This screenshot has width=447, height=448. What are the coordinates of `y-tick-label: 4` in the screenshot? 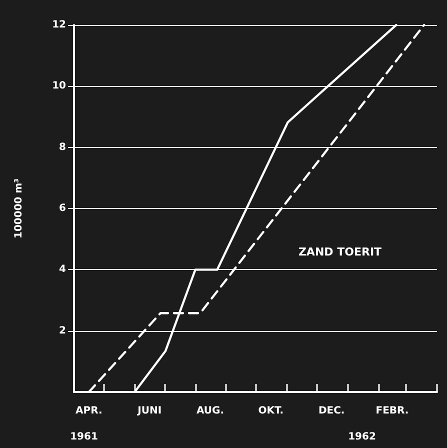 It's located at (62, 270).